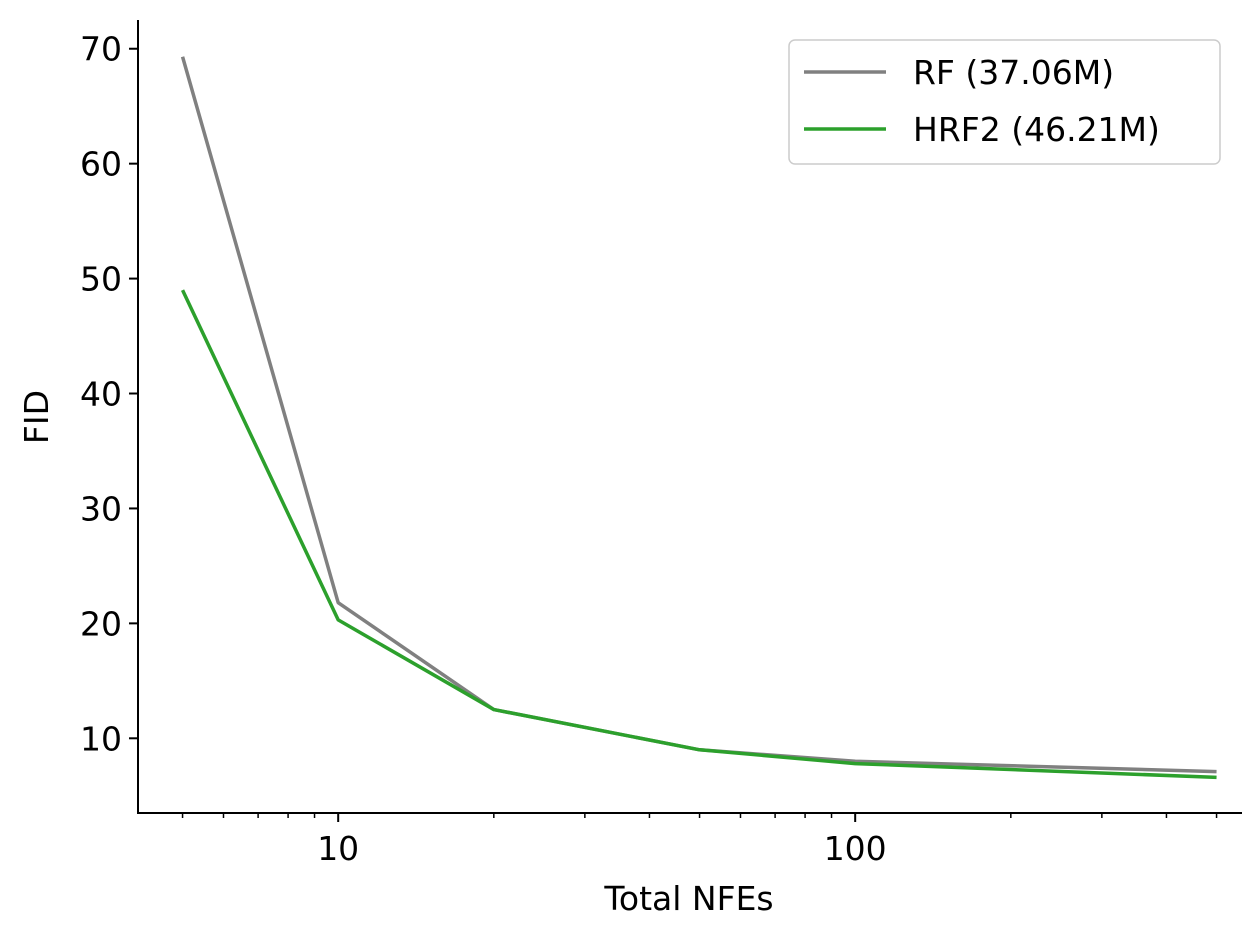 This screenshot has width=1260, height=940. What do you see at coordinates (101, 279) in the screenshot?
I see `y-tick-label: 50` at bounding box center [101, 279].